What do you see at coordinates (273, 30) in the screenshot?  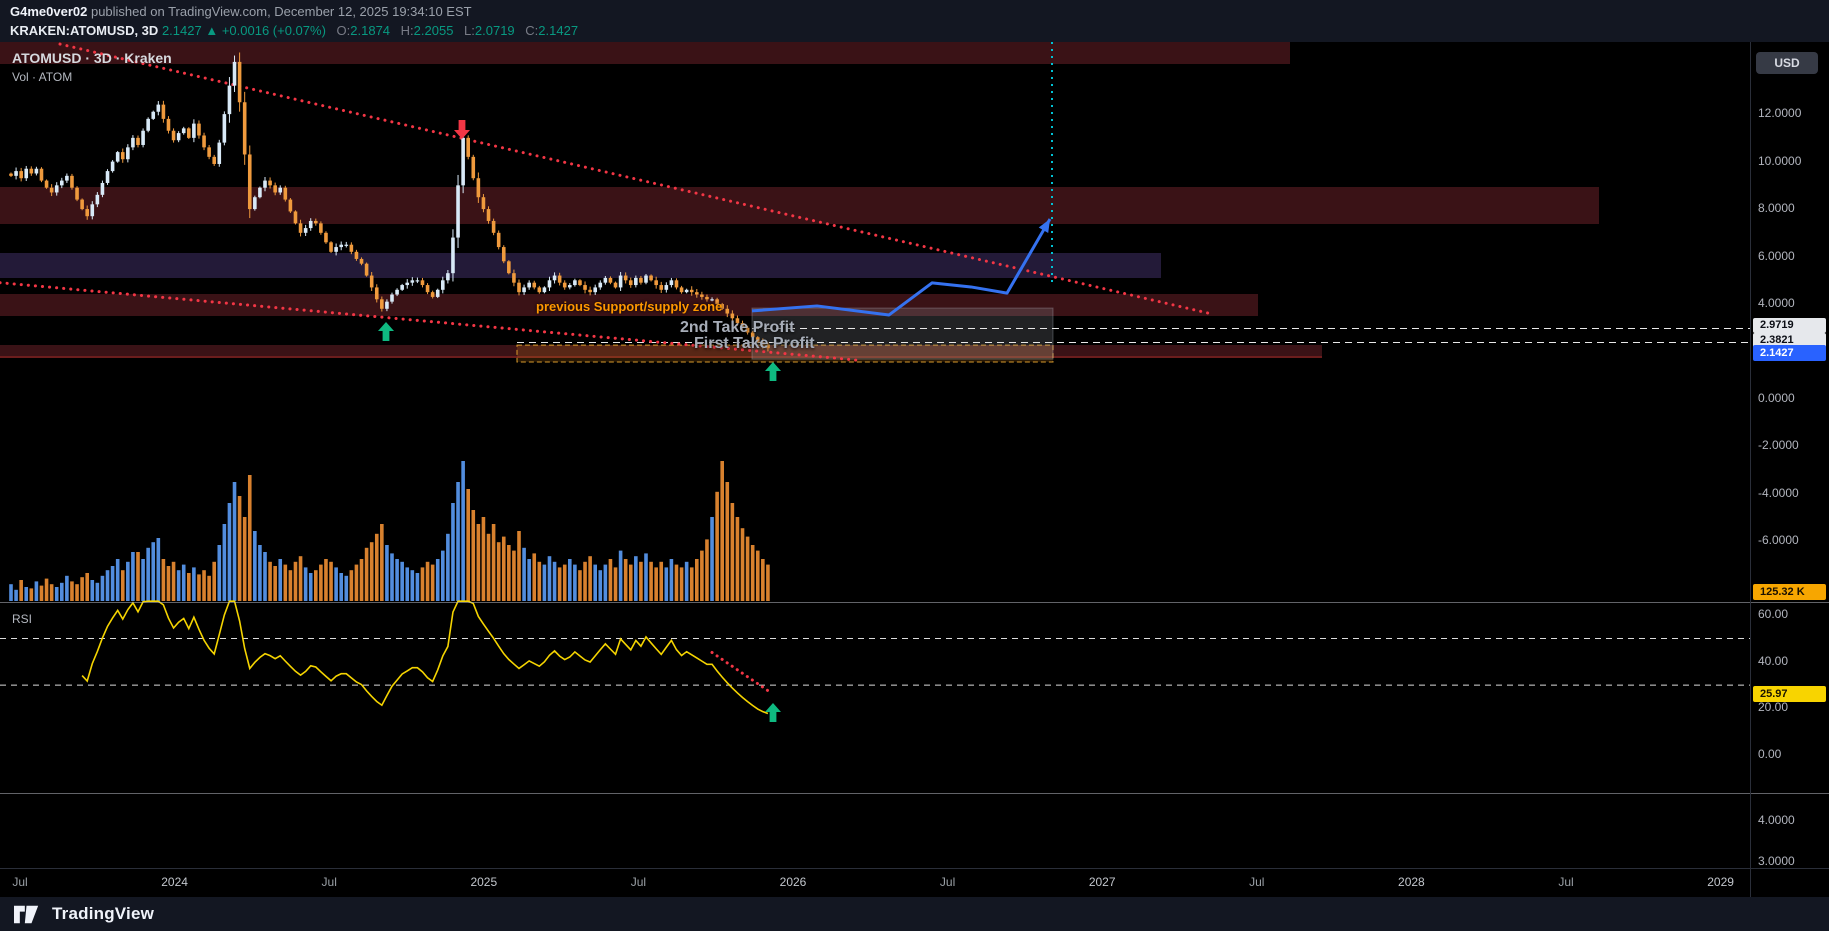 I see `price-change: +0.0016 (+0.07%)` at bounding box center [273, 30].